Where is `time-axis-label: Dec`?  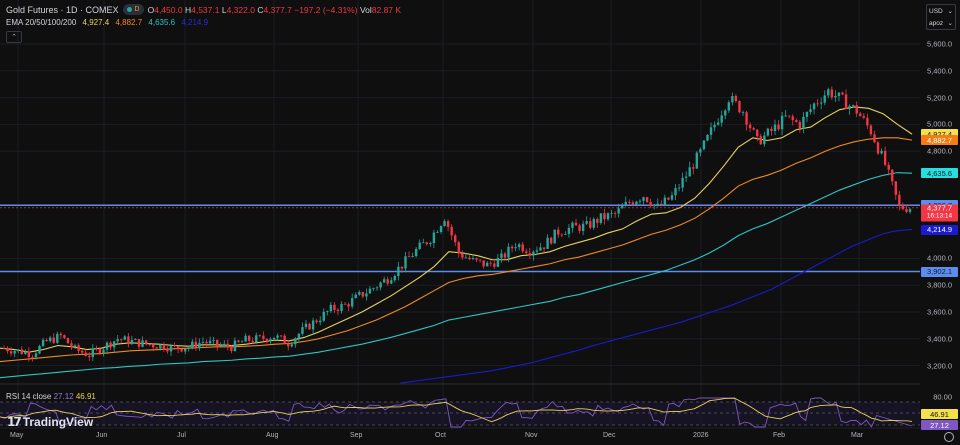 time-axis-label: Dec is located at coordinates (609, 435).